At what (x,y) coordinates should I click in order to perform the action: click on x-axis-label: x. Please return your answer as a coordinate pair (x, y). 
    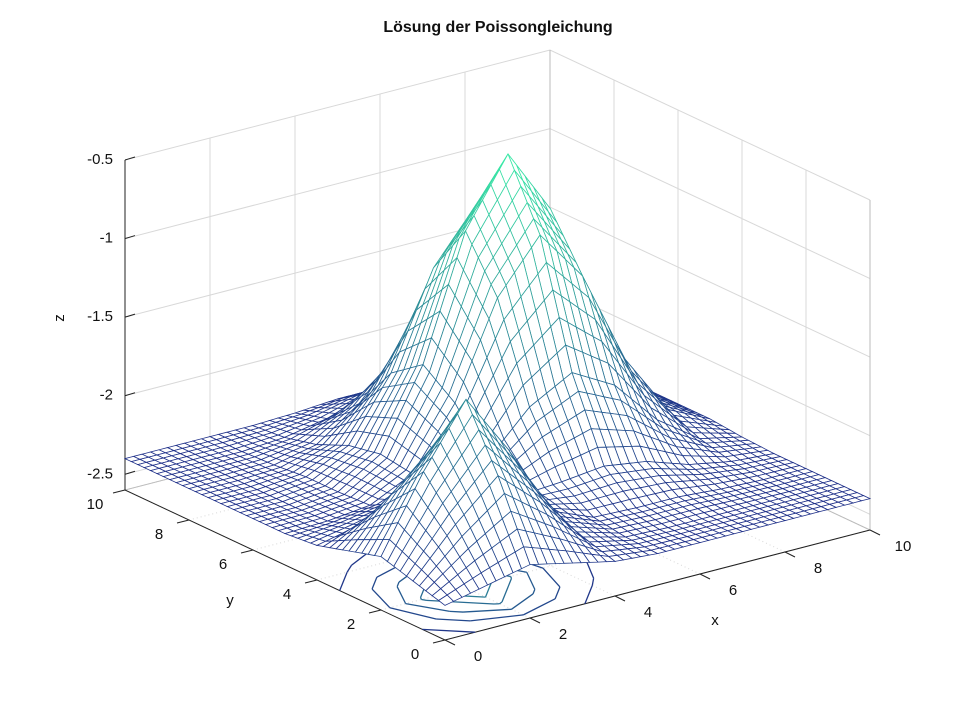
    Looking at the image, I should click on (715, 620).